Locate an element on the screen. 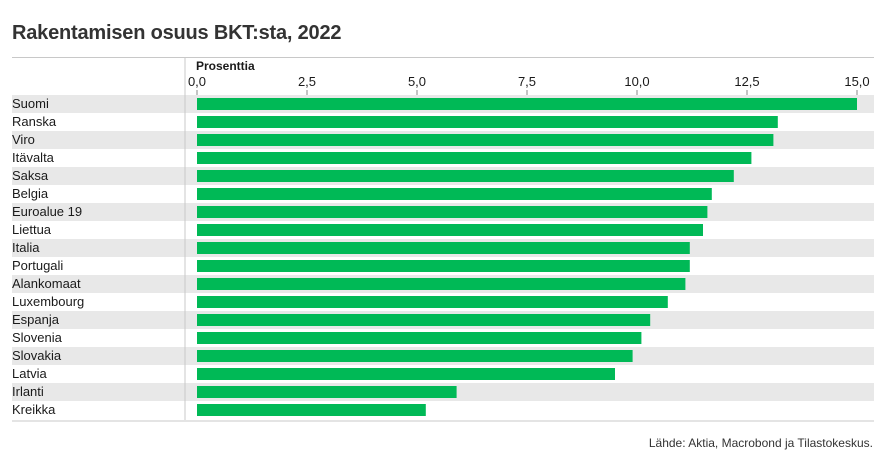 The width and height of the screenshot is (891, 461). category-label: Euroalue 19 is located at coordinates (47, 211).